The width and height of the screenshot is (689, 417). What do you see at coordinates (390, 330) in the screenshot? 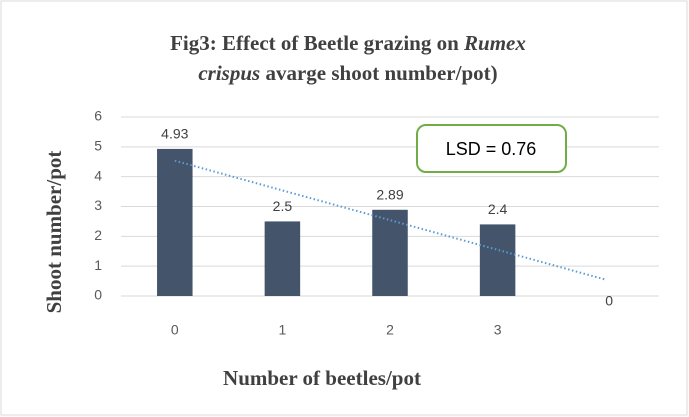
I see `x-tick-label: 2` at bounding box center [390, 330].